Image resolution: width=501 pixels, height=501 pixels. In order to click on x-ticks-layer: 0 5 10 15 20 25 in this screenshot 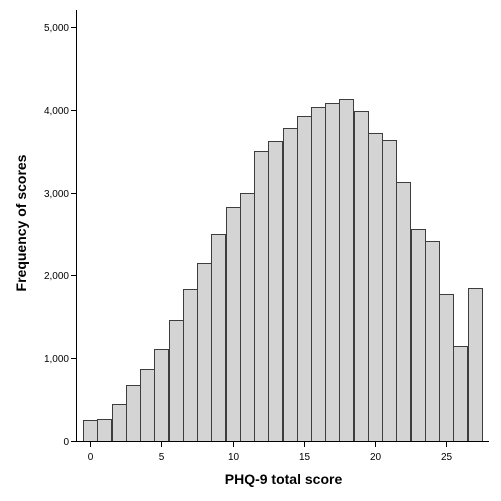, I will do `click(270, 452)`.